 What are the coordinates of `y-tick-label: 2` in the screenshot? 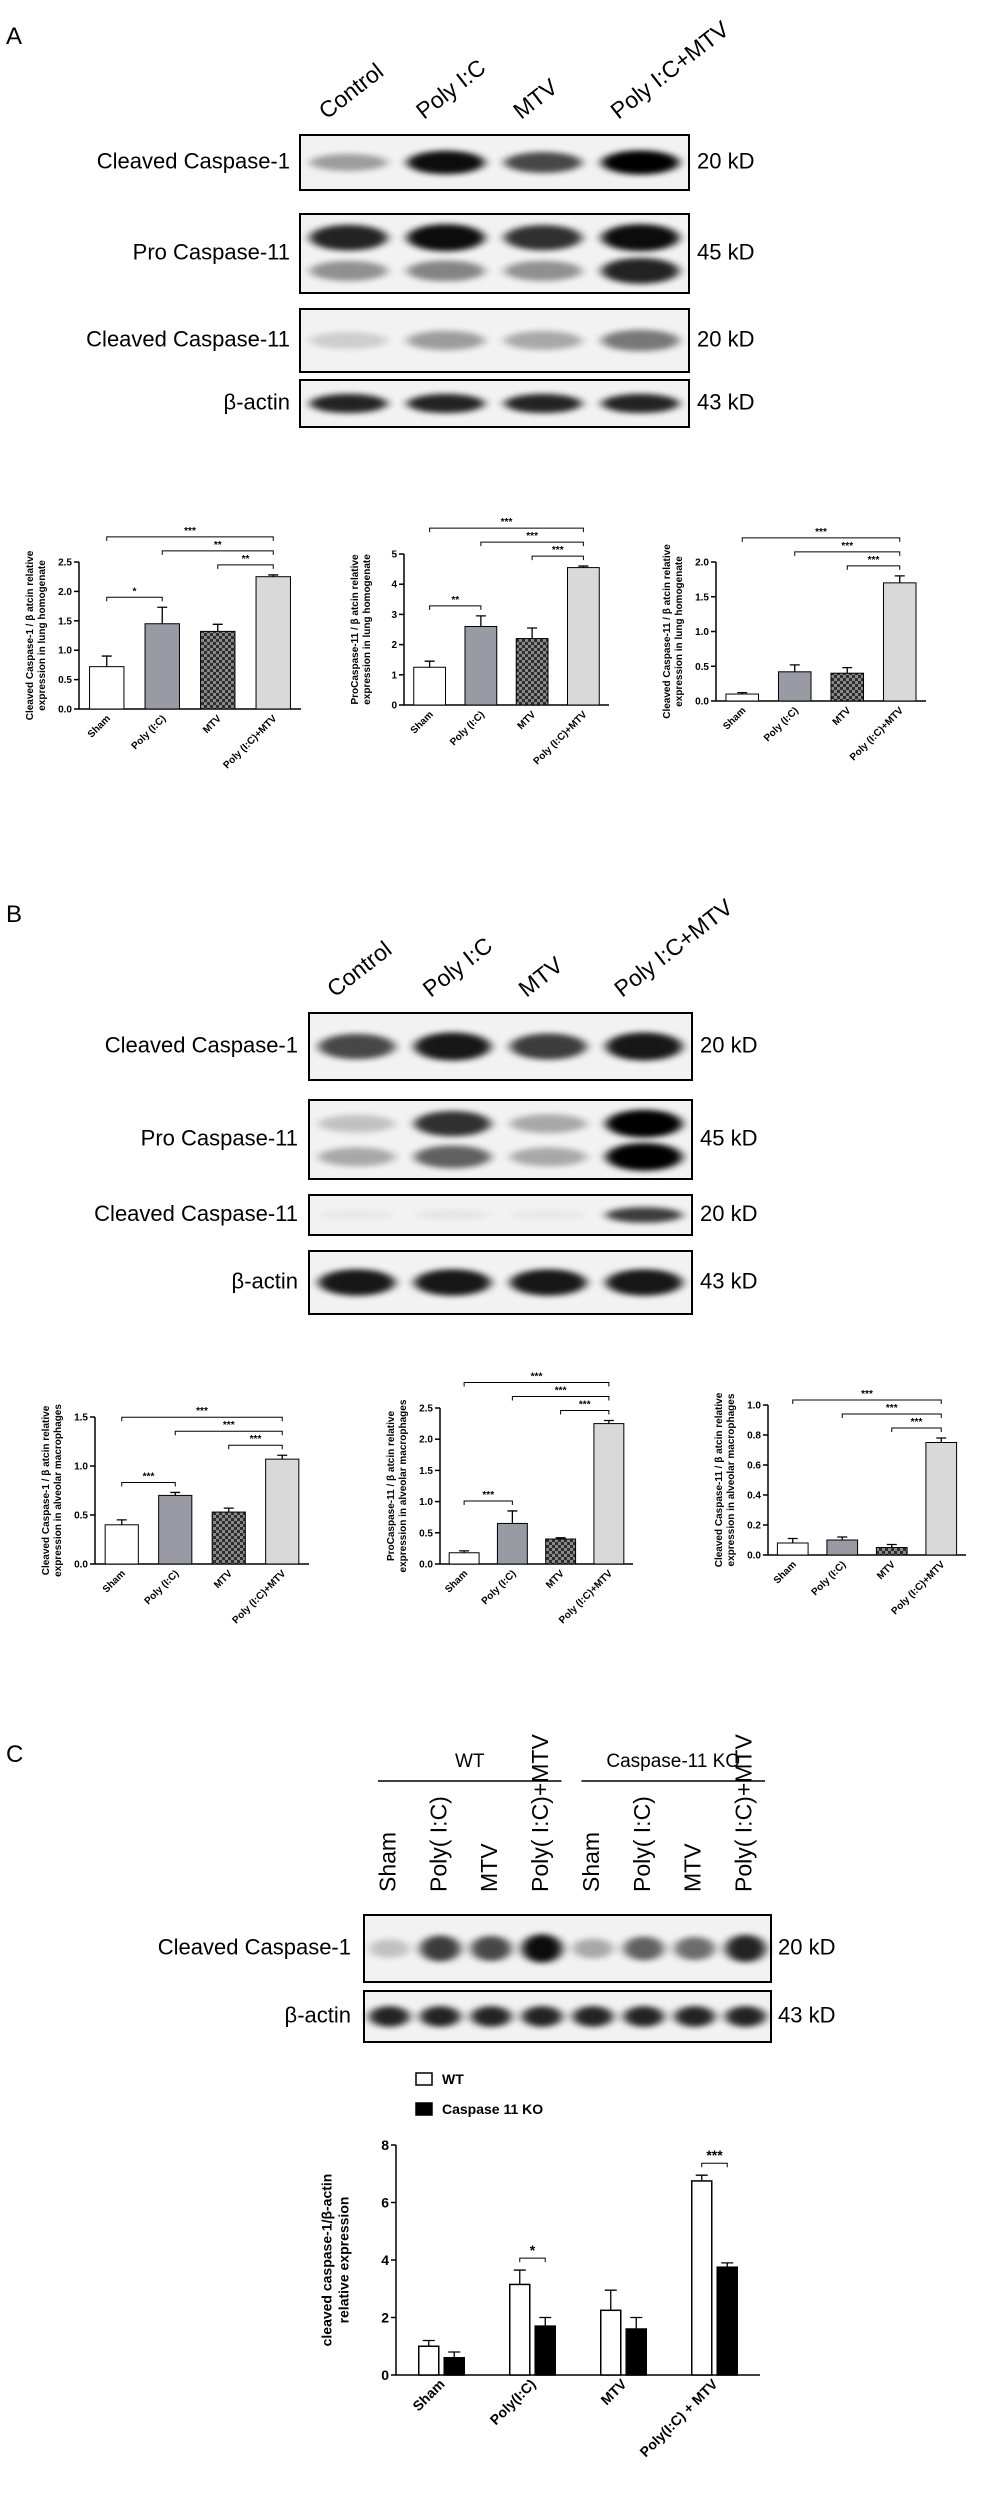 It's located at (385, 2317).